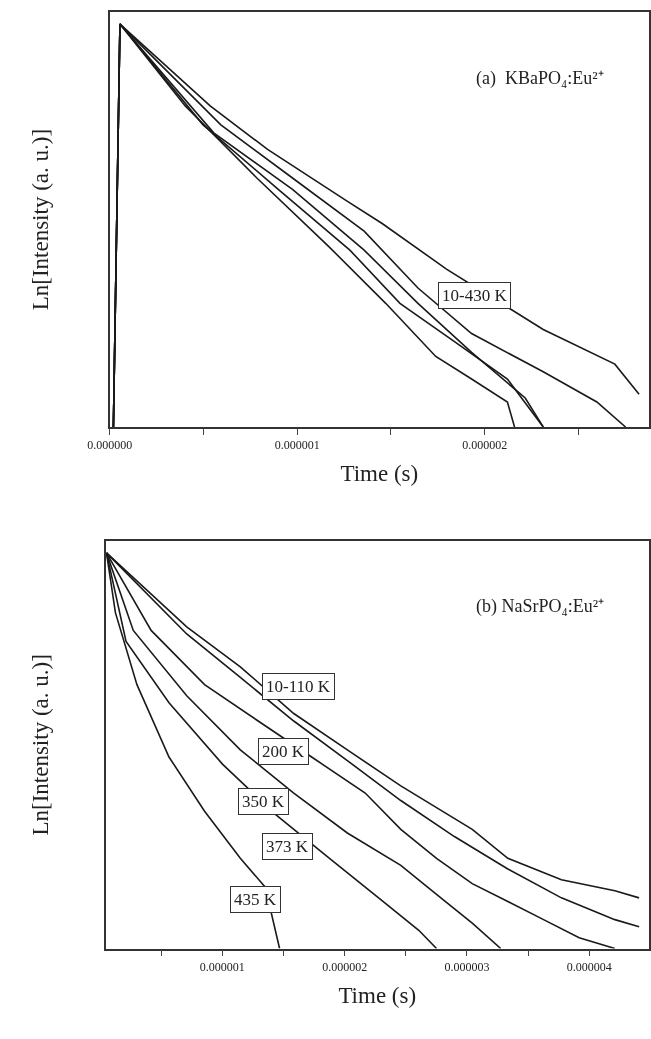 This screenshot has height=1039, width=651. I want to click on x-tick-label: 0.000003, so click(467, 966).